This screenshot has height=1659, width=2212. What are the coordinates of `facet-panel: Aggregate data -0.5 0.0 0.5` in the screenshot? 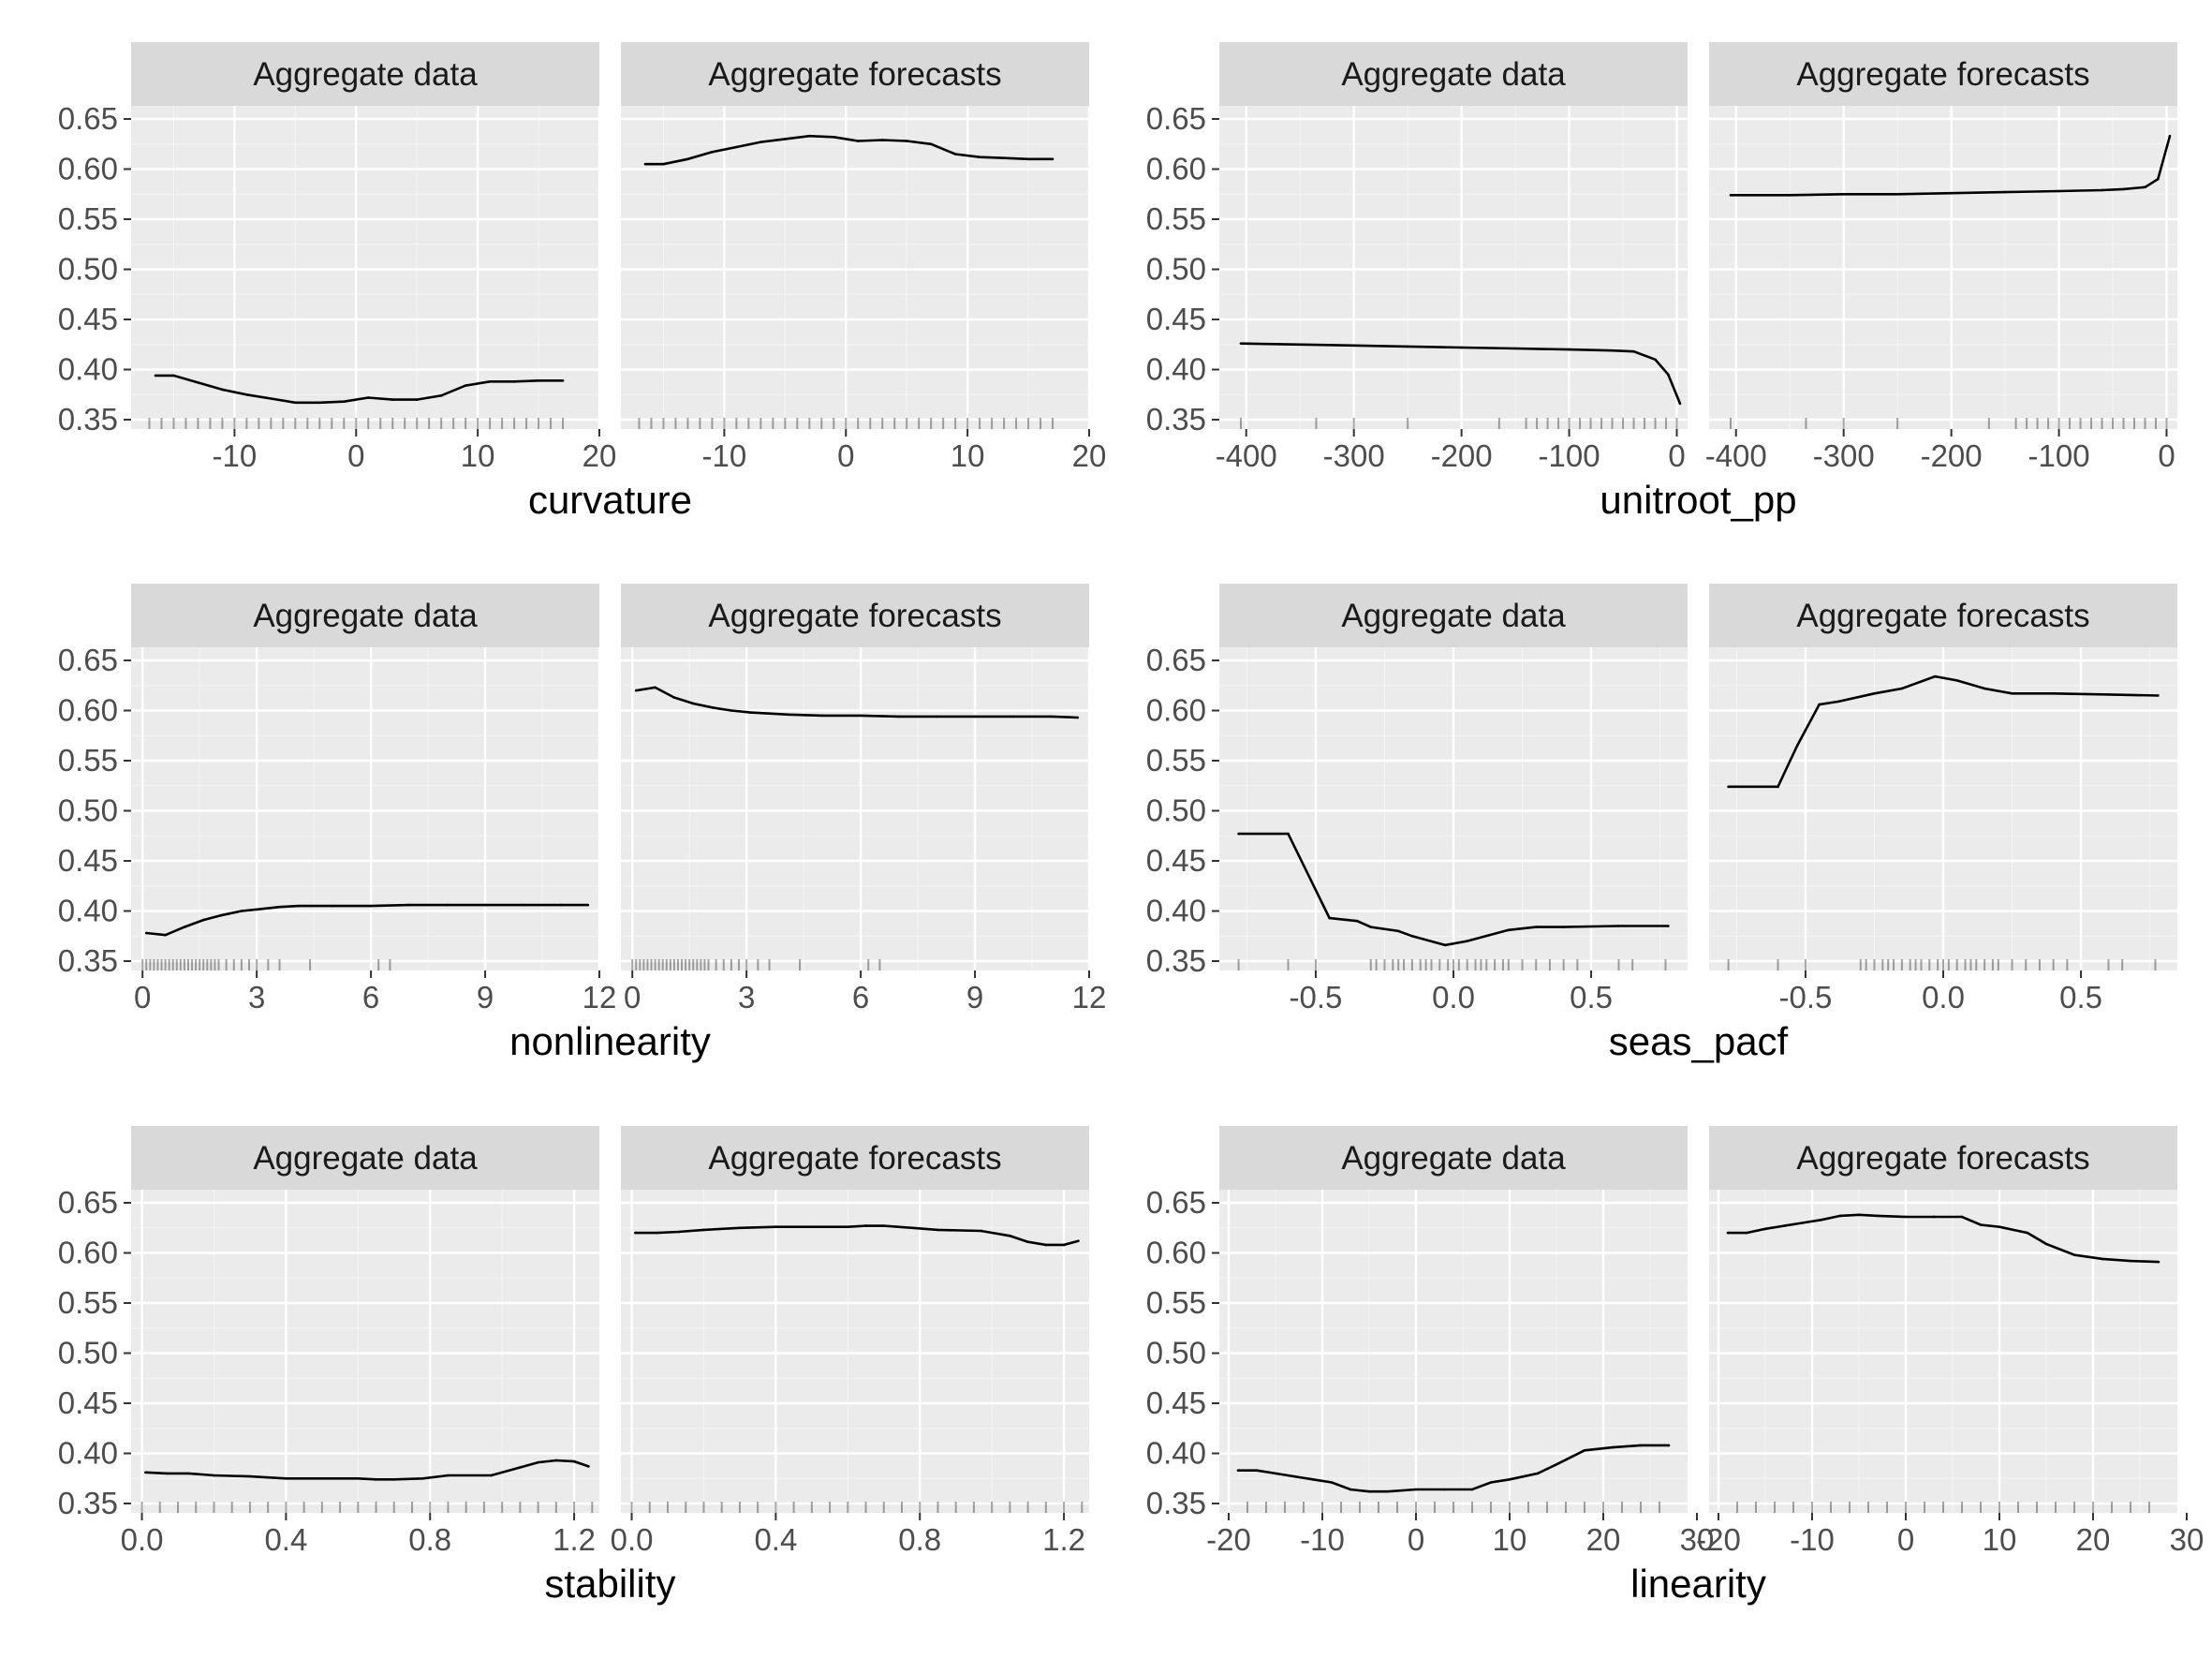 It's located at (1453, 800).